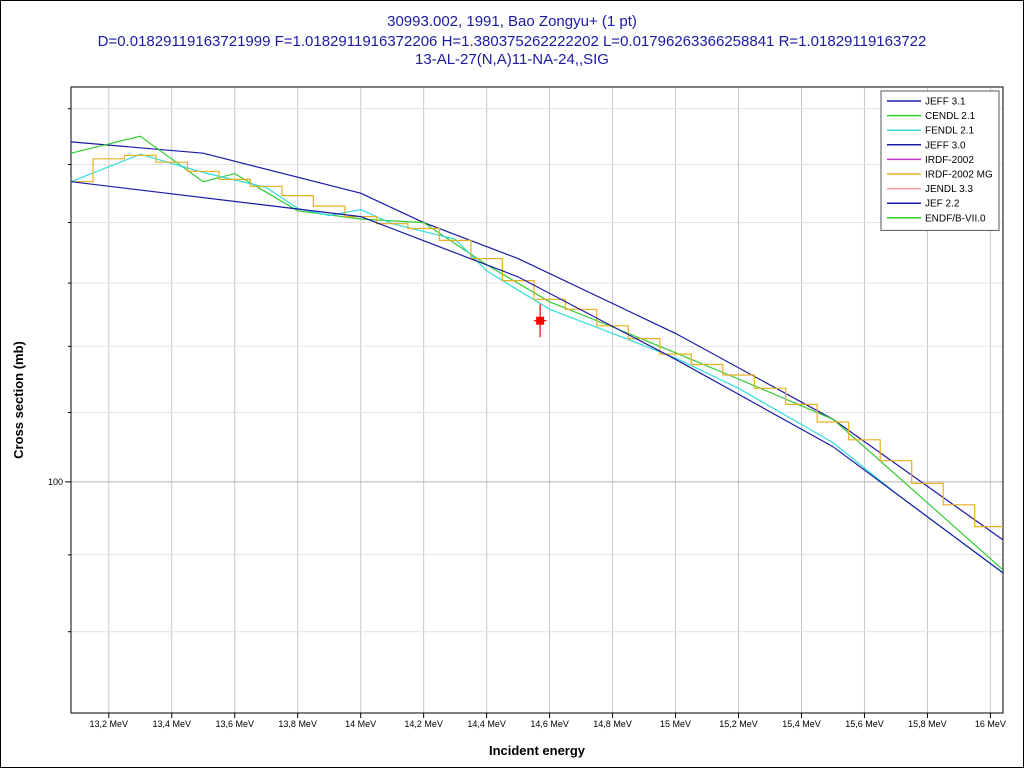 The image size is (1024, 768). I want to click on x-tick-label: 14,2 MeV, so click(423, 724).